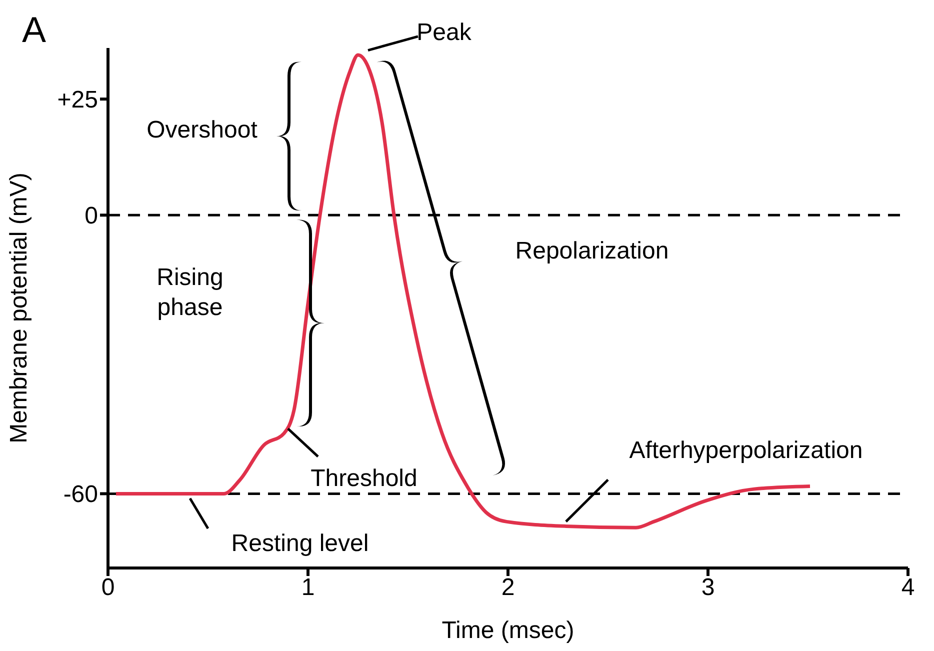  Describe the element at coordinates (908, 588) in the screenshot. I see `x-tick-label: 4` at that location.